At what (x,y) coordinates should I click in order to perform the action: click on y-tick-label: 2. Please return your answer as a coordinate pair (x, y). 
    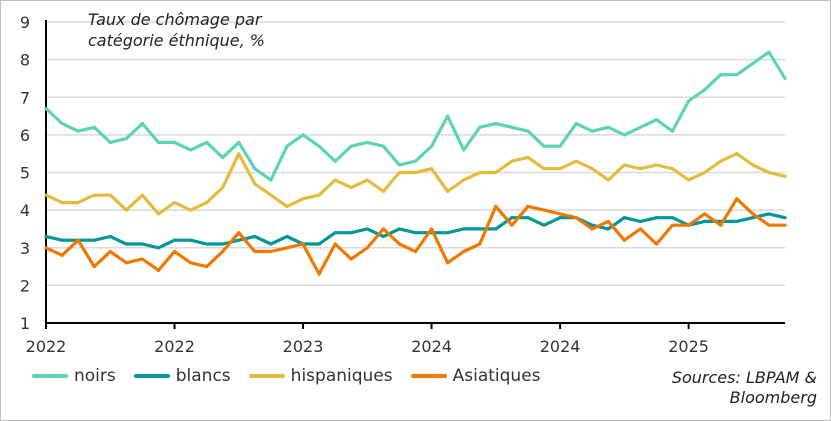
    Looking at the image, I should click on (25, 285).